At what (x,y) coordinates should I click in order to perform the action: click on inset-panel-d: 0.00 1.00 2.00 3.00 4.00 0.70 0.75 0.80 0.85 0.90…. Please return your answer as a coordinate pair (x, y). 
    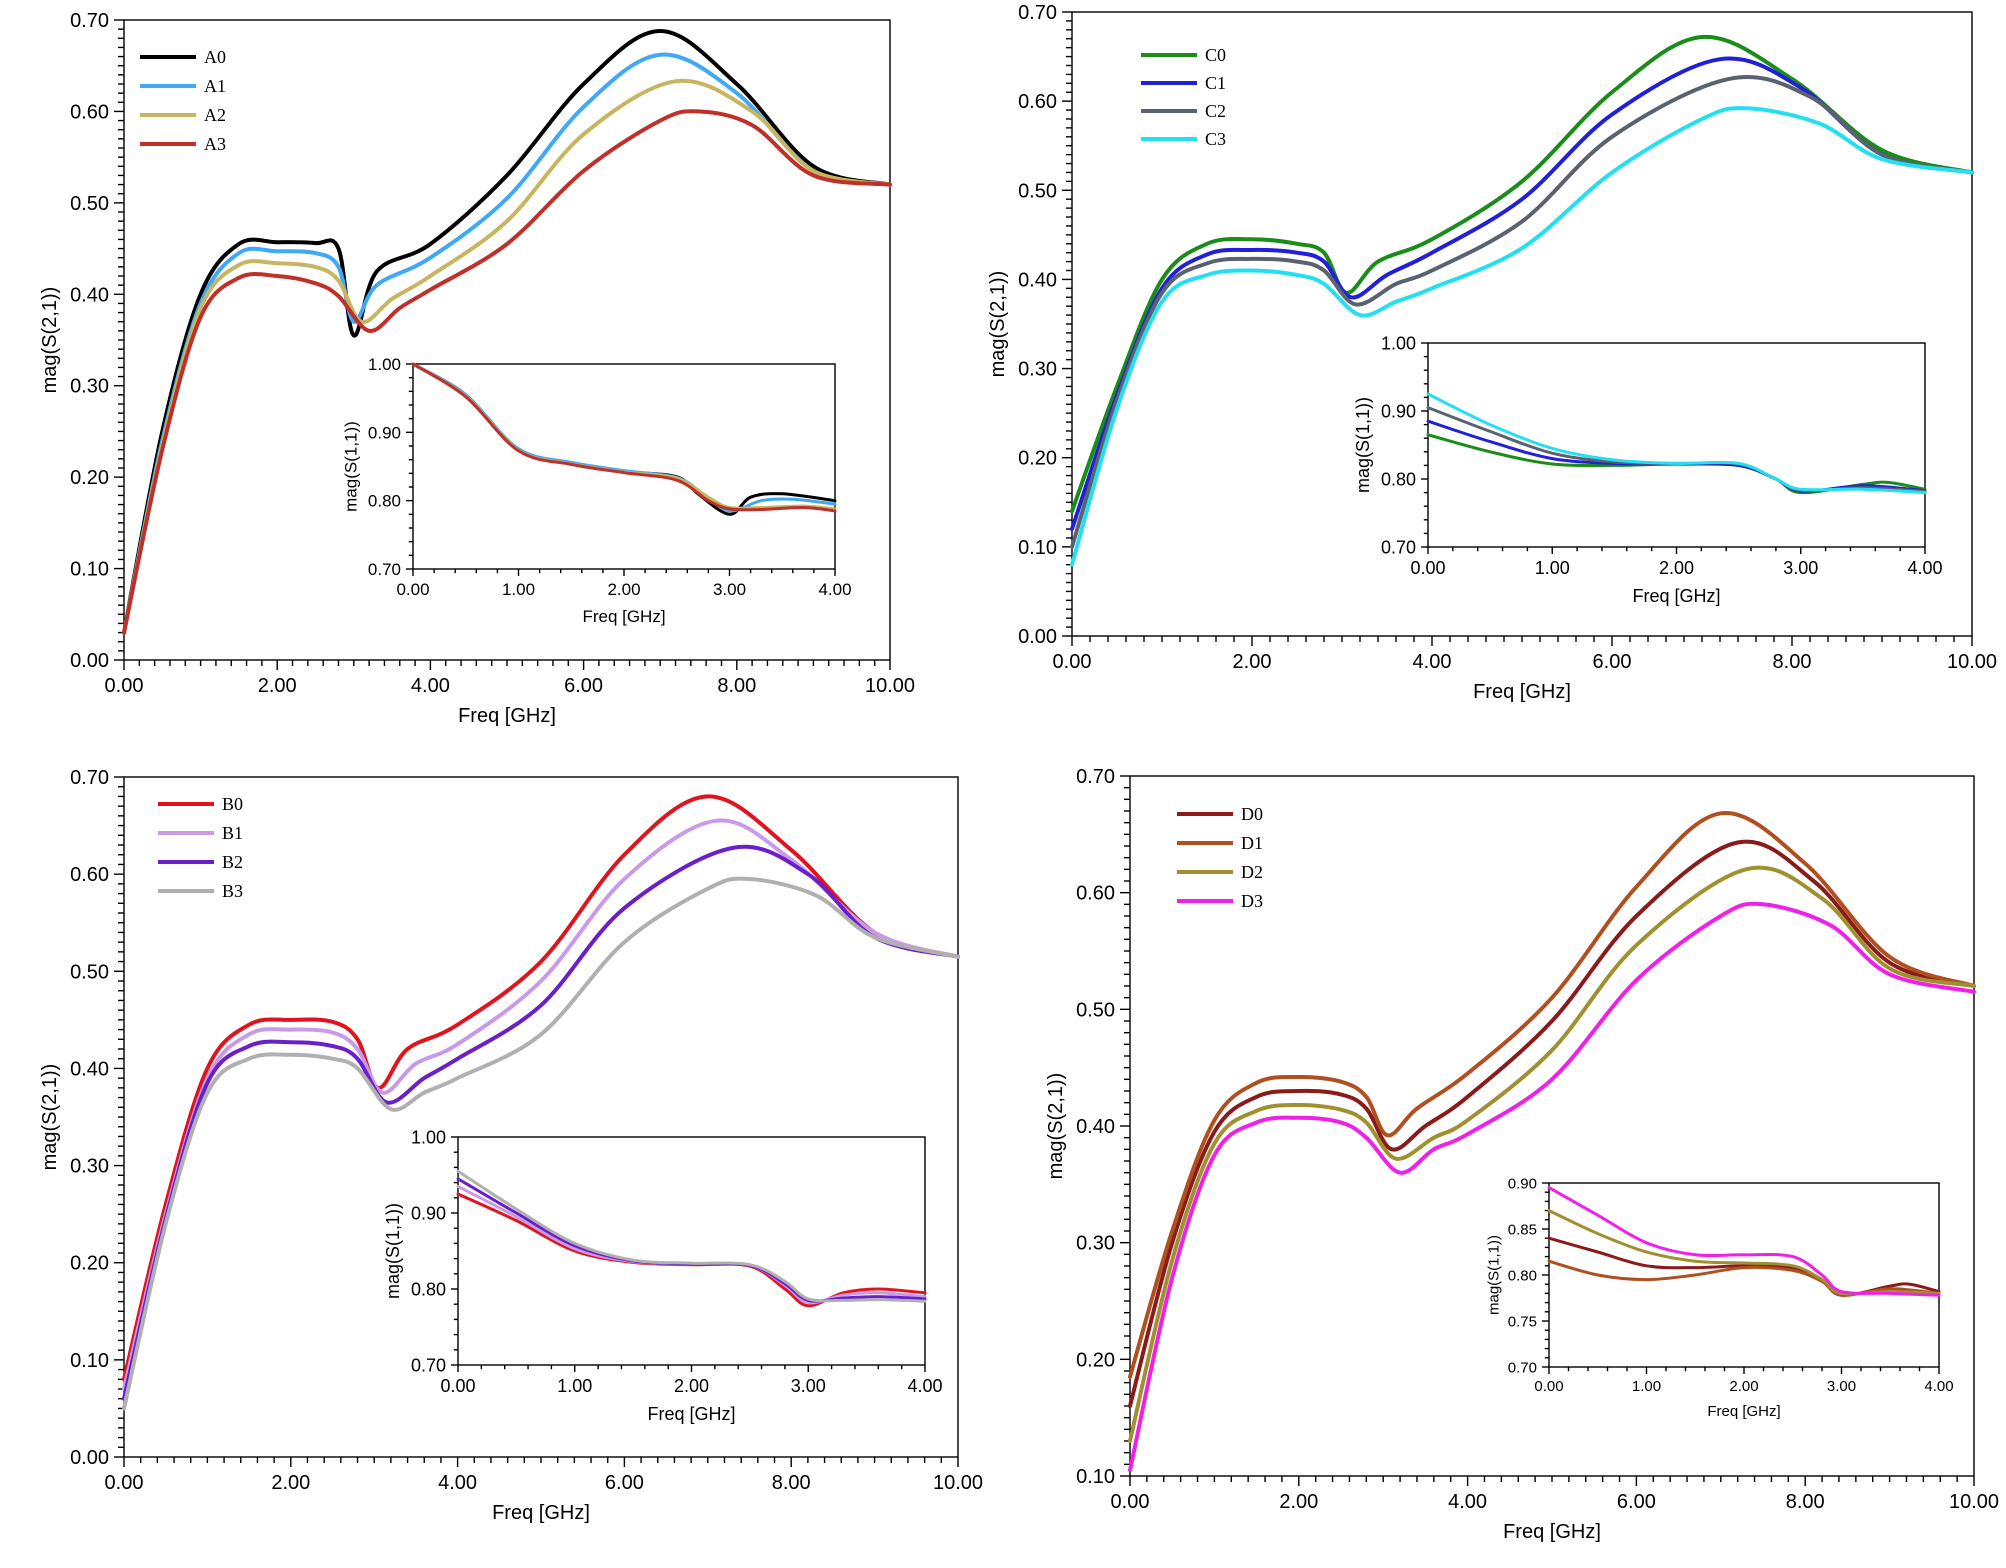
    Looking at the image, I should click on (1720, 1297).